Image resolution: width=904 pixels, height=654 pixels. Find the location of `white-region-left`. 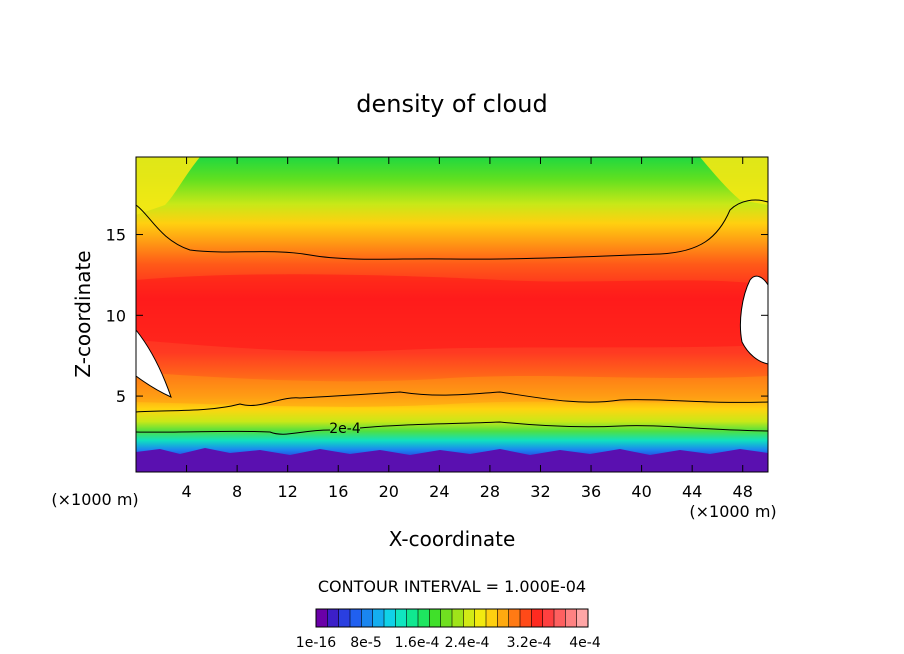

white-region-left is located at coordinates (154, 363).